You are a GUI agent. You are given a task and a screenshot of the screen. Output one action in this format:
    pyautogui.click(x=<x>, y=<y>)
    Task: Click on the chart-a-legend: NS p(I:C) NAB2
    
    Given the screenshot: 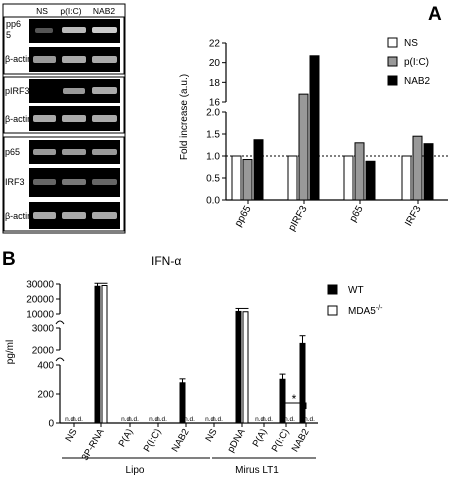 What is the action you would take?
    pyautogui.click(x=409, y=62)
    